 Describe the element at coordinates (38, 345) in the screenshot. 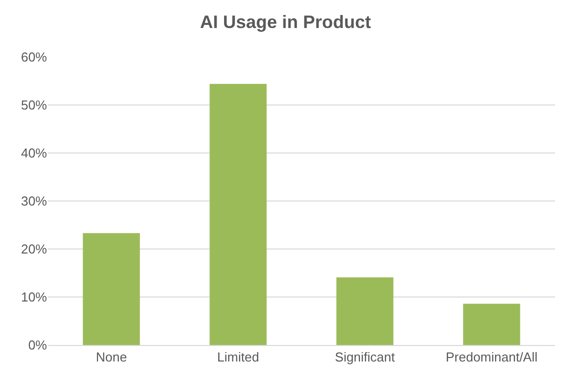

I see `y-tick-label: 0%` at that location.